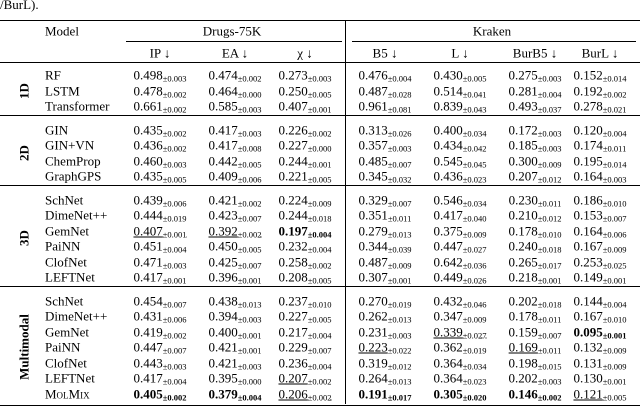 Image resolution: width=640 pixels, height=409 pixels. Describe the element at coordinates (67, 393) in the screenshot. I see `model-name: MolMix` at that location.